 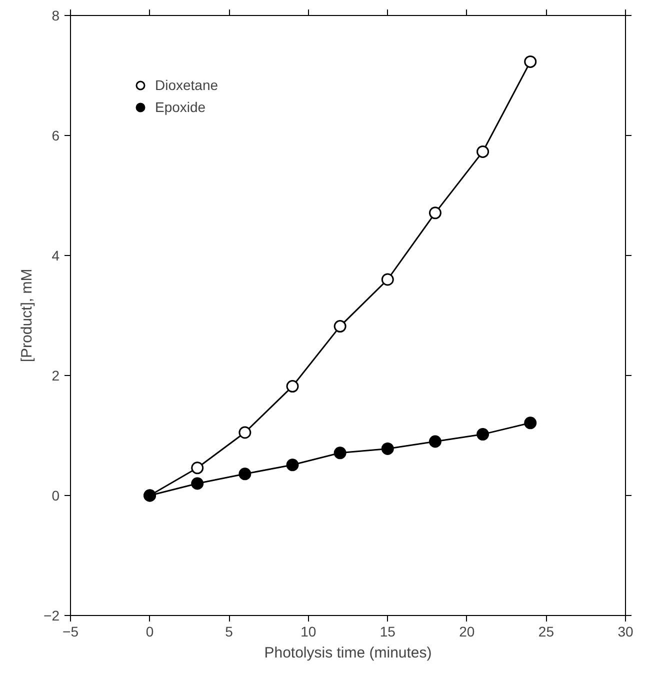 What do you see at coordinates (56, 376) in the screenshot?
I see `y-tick-label: 2` at bounding box center [56, 376].